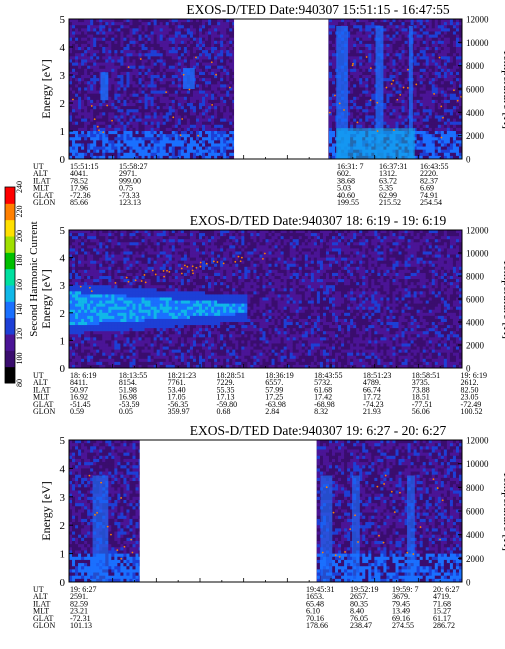  What do you see at coordinates (401, 596) in the screenshot?
I see `table-cell: 3679.` at bounding box center [401, 596].